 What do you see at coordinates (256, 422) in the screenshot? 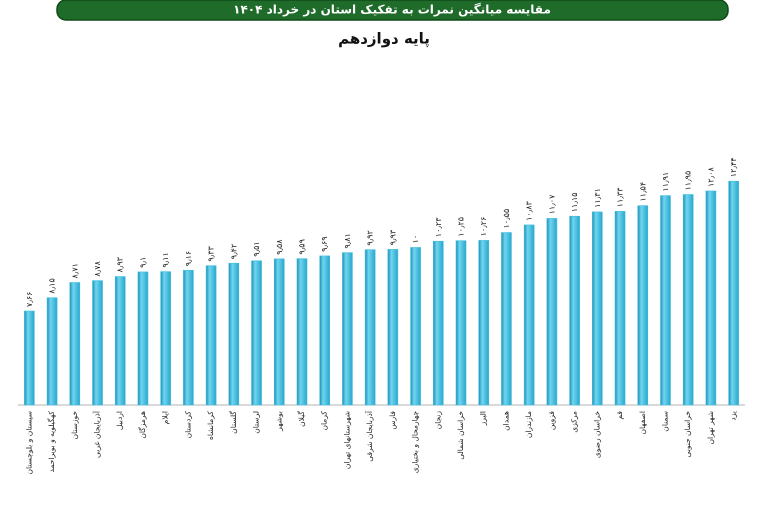
I see `x-tick-label: لرستان` at bounding box center [256, 422].